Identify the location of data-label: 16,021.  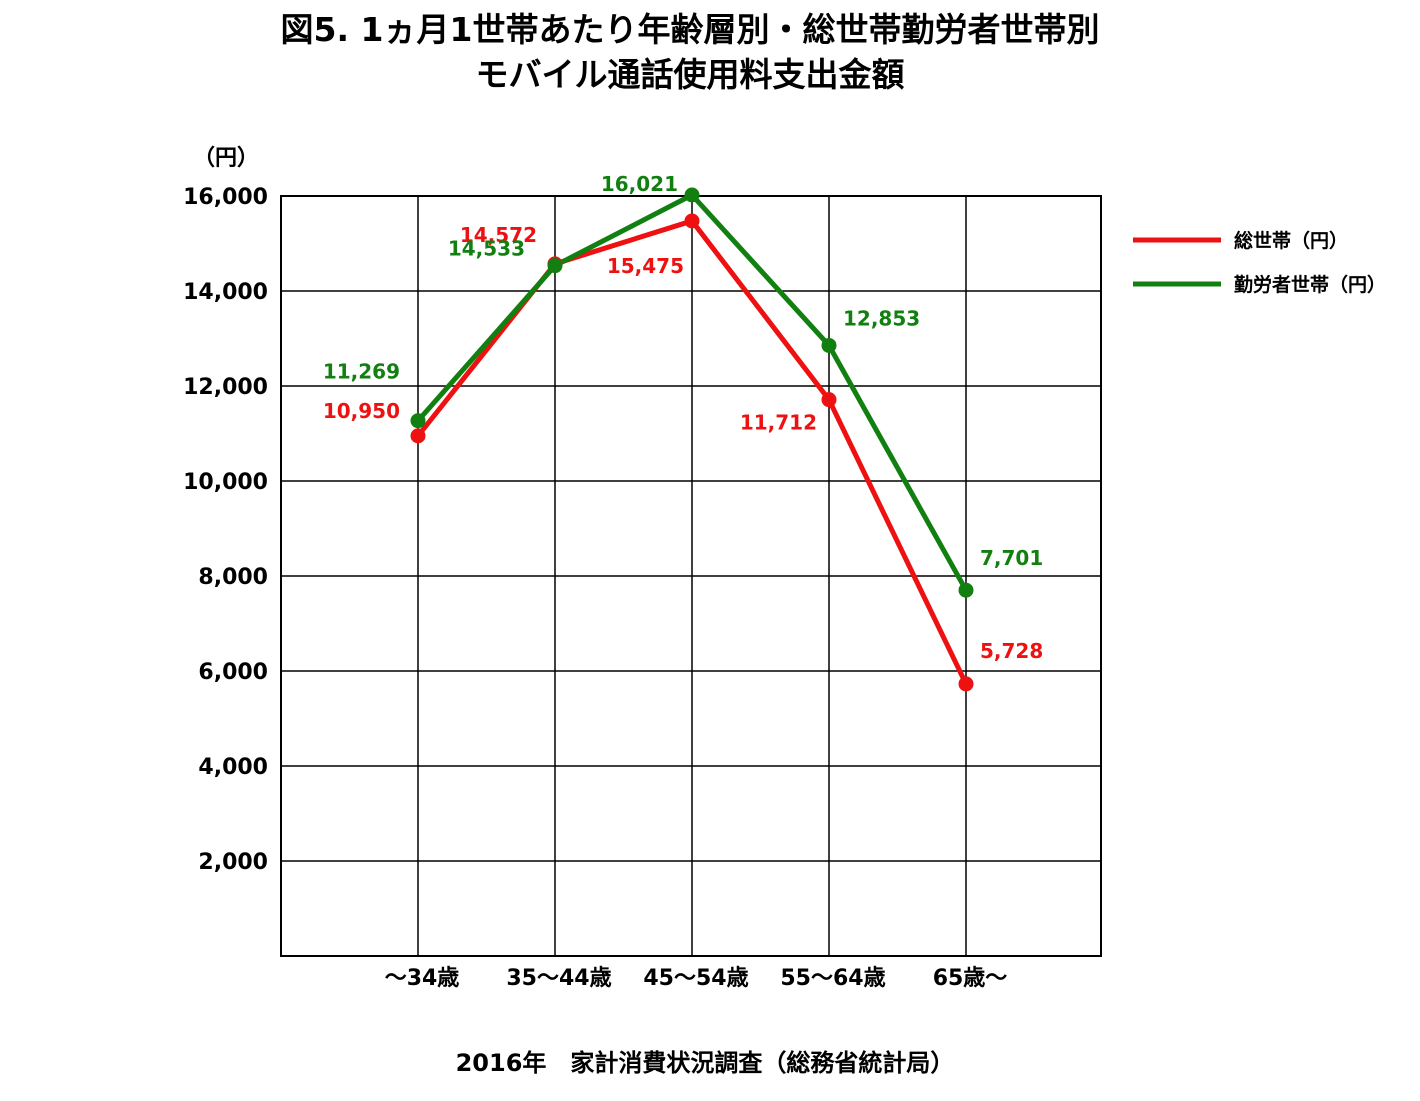
(639, 184).